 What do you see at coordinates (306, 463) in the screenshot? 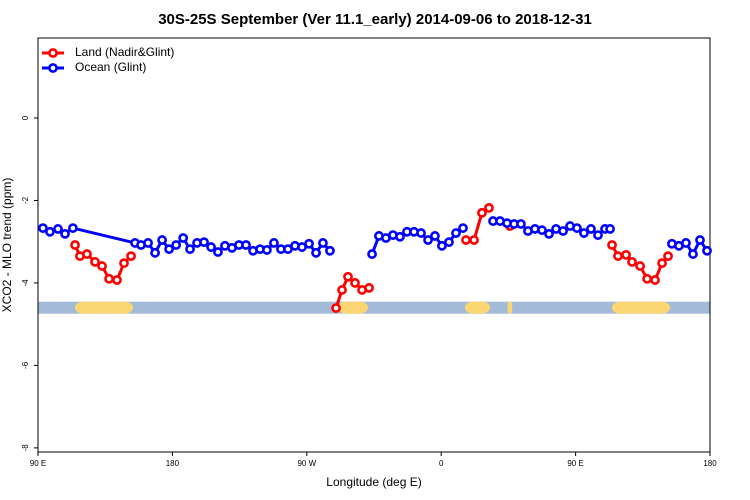
I see `x-tick-label: 90 W` at bounding box center [306, 463].